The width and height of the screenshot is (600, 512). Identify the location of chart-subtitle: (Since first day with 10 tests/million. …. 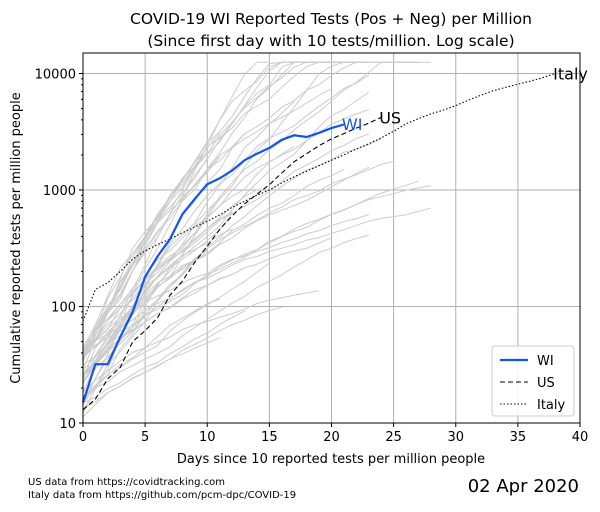
(330, 41).